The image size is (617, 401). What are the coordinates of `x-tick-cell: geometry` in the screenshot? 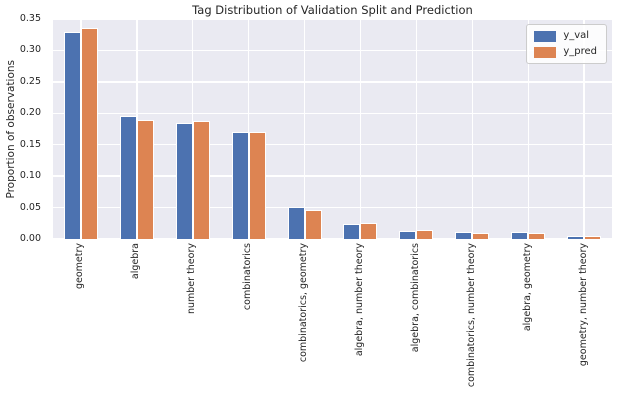 It's located at (81, 321).